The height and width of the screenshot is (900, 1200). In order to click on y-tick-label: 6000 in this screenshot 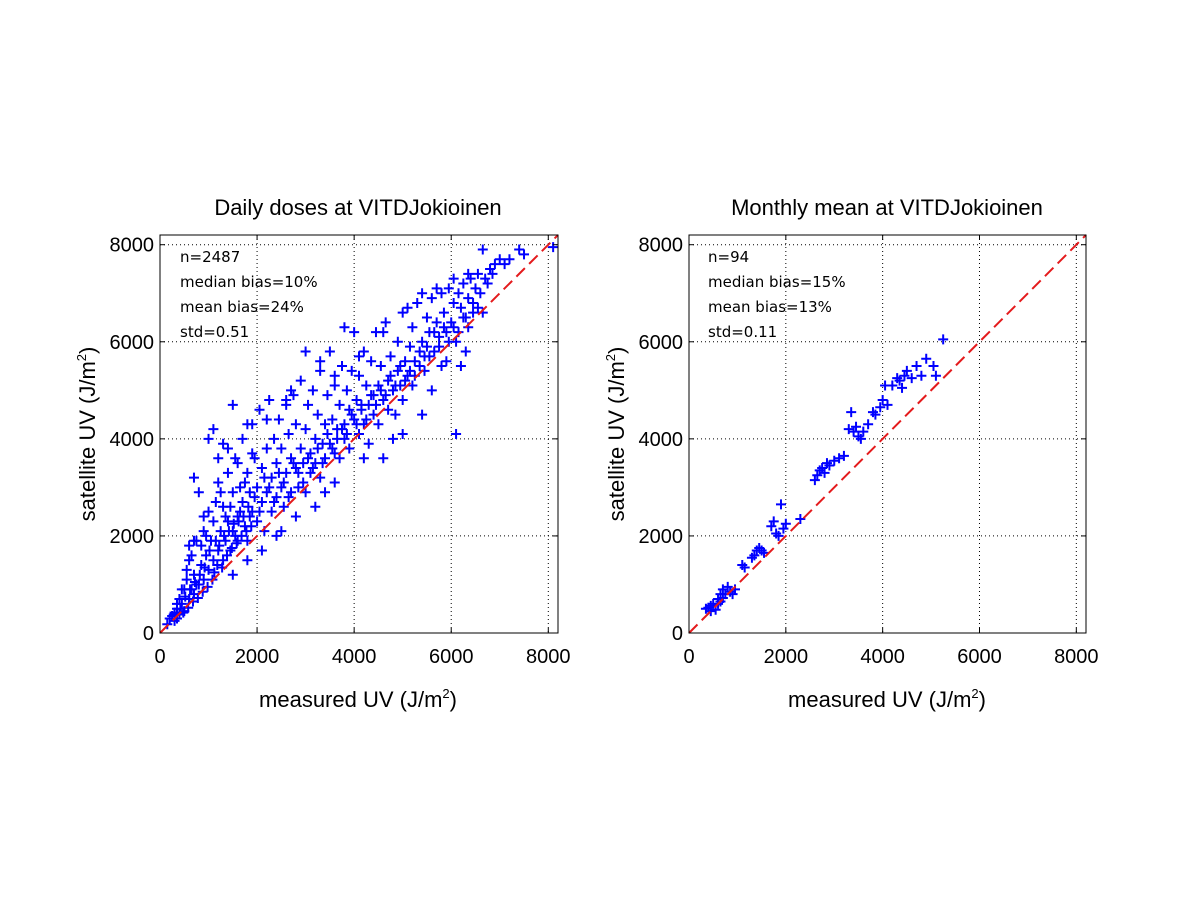, I will do `click(661, 343)`.